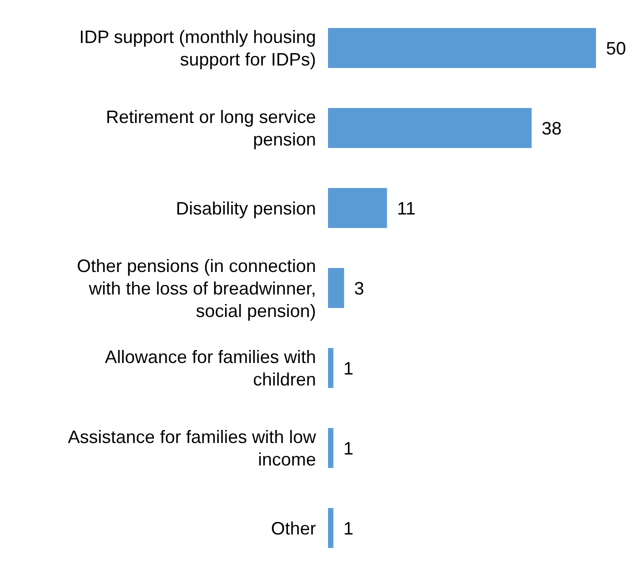  I want to click on y-tick-label: IDP support (monthly housing support for IDPs), so click(197, 48).